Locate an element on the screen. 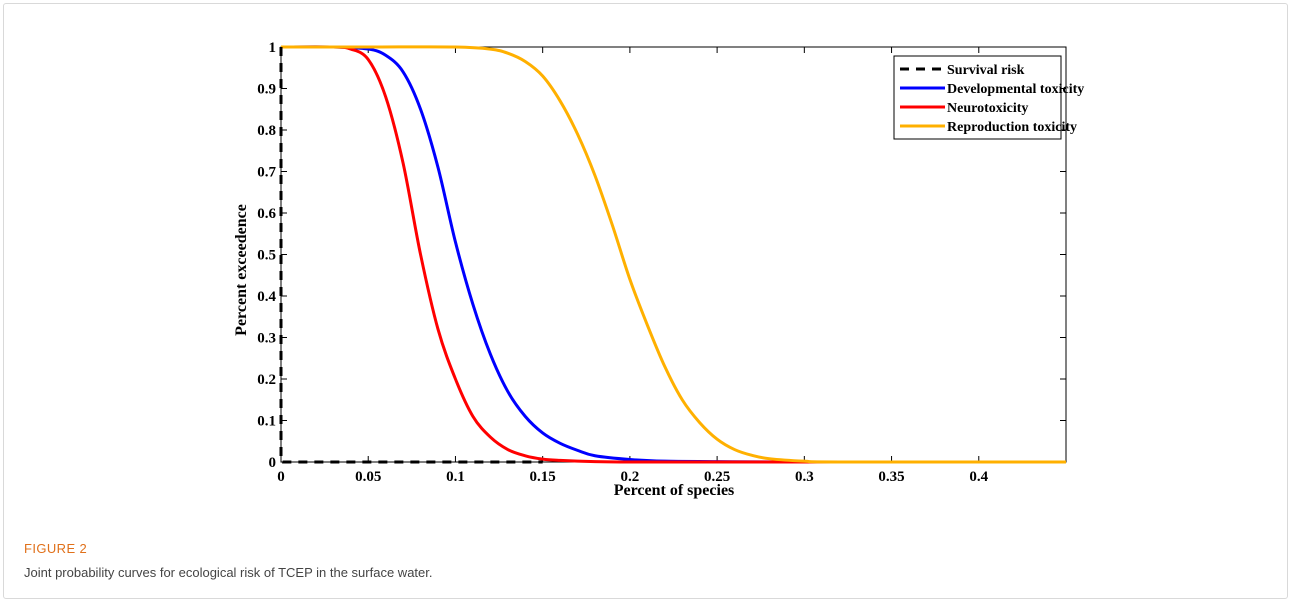 This screenshot has width=1293, height=603. y-tick-label: 0.4 is located at coordinates (266, 297).